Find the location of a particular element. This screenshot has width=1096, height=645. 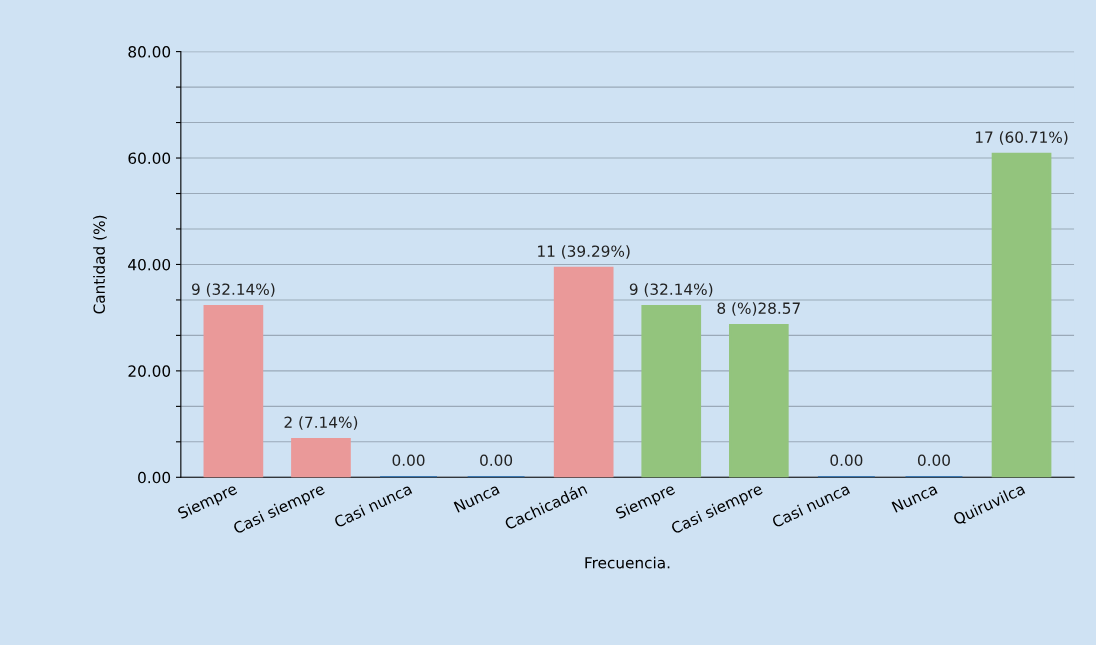

y-tick-label: 40.00 is located at coordinates (149, 264).